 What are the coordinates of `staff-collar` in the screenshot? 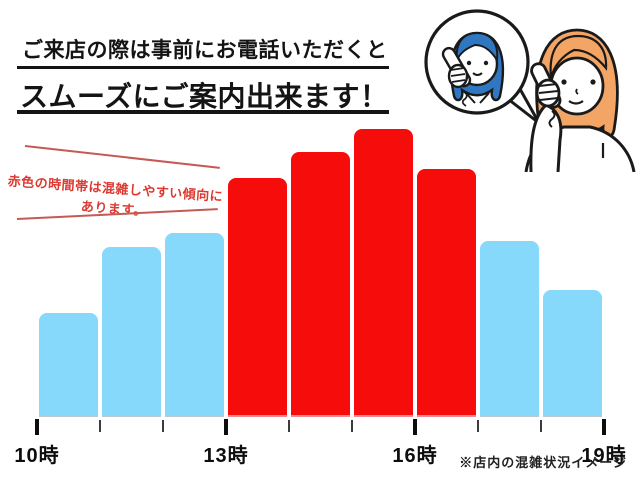 It's located at (477, 98).